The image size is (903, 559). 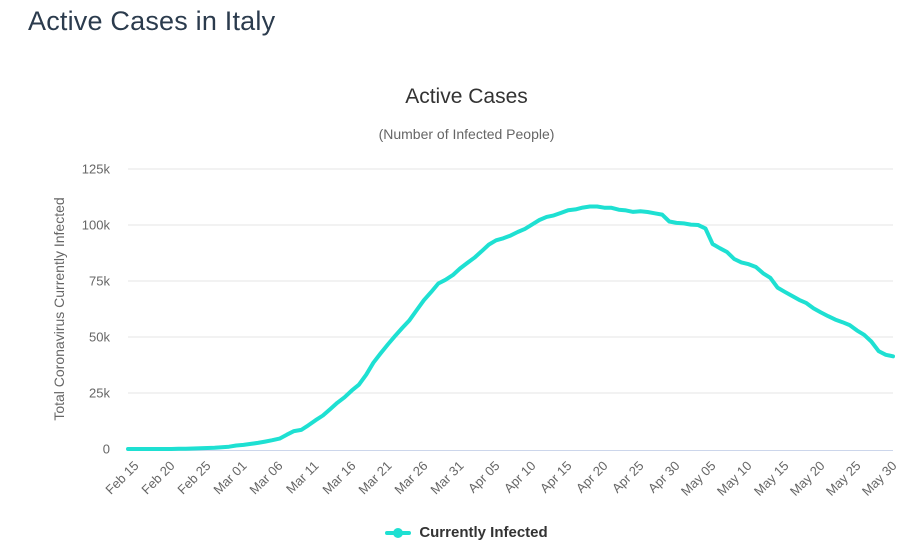 What do you see at coordinates (466, 134) in the screenshot?
I see `chart-subtitle: (Number of Infected People)` at bounding box center [466, 134].